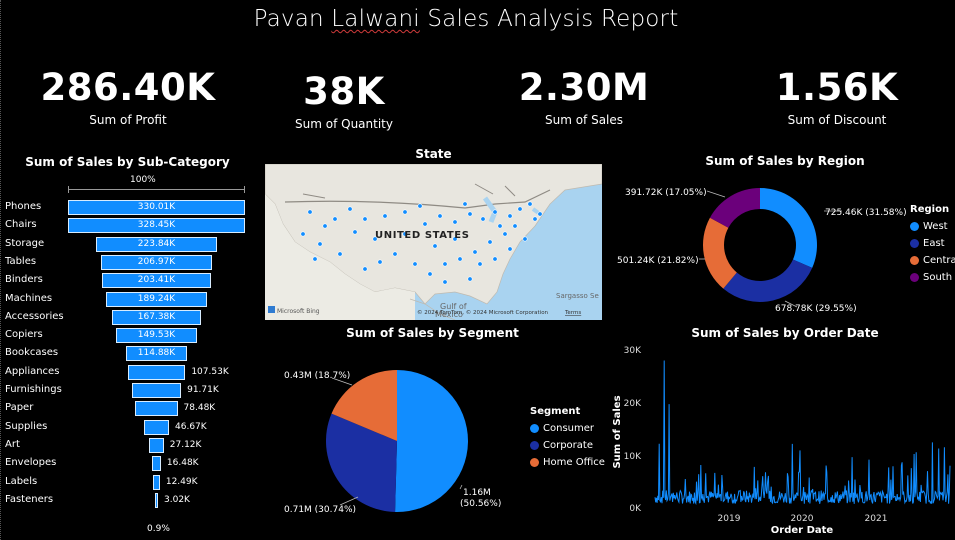 The image size is (955, 540). Describe the element at coordinates (572, 313) in the screenshot. I see `map-terms-link: Terms` at that location.